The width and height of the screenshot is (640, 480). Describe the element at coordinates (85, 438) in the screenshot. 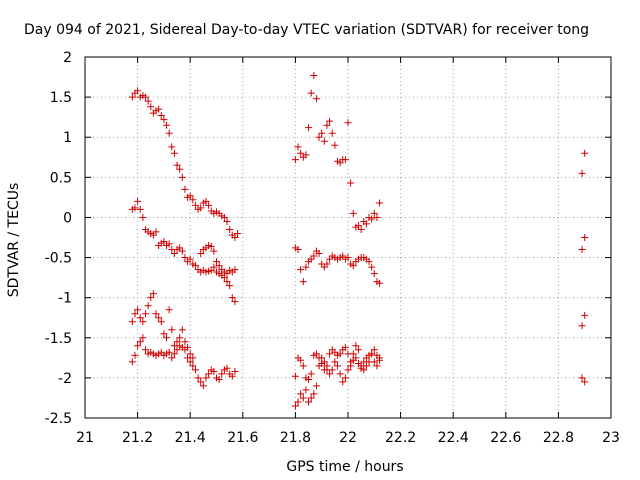

I see `x-tick-label: 21` at that location.